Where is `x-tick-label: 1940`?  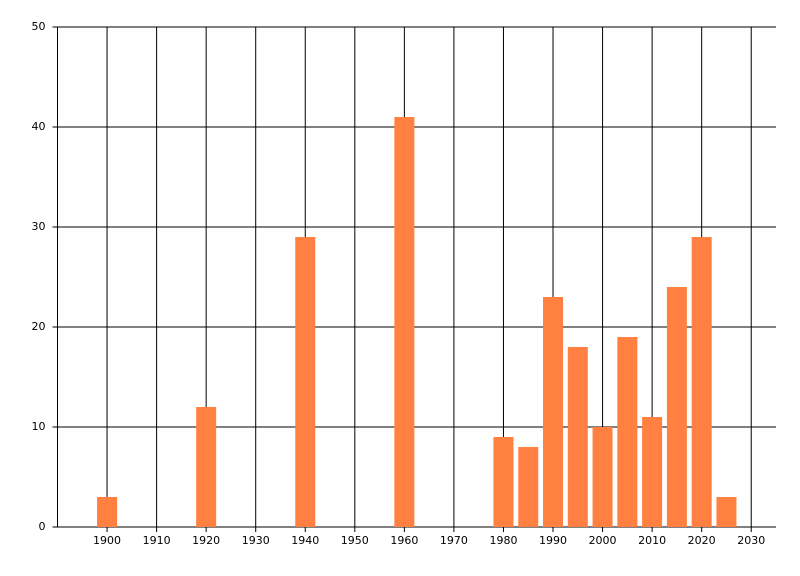
x-tick-label: 1940 is located at coordinates (305, 540).